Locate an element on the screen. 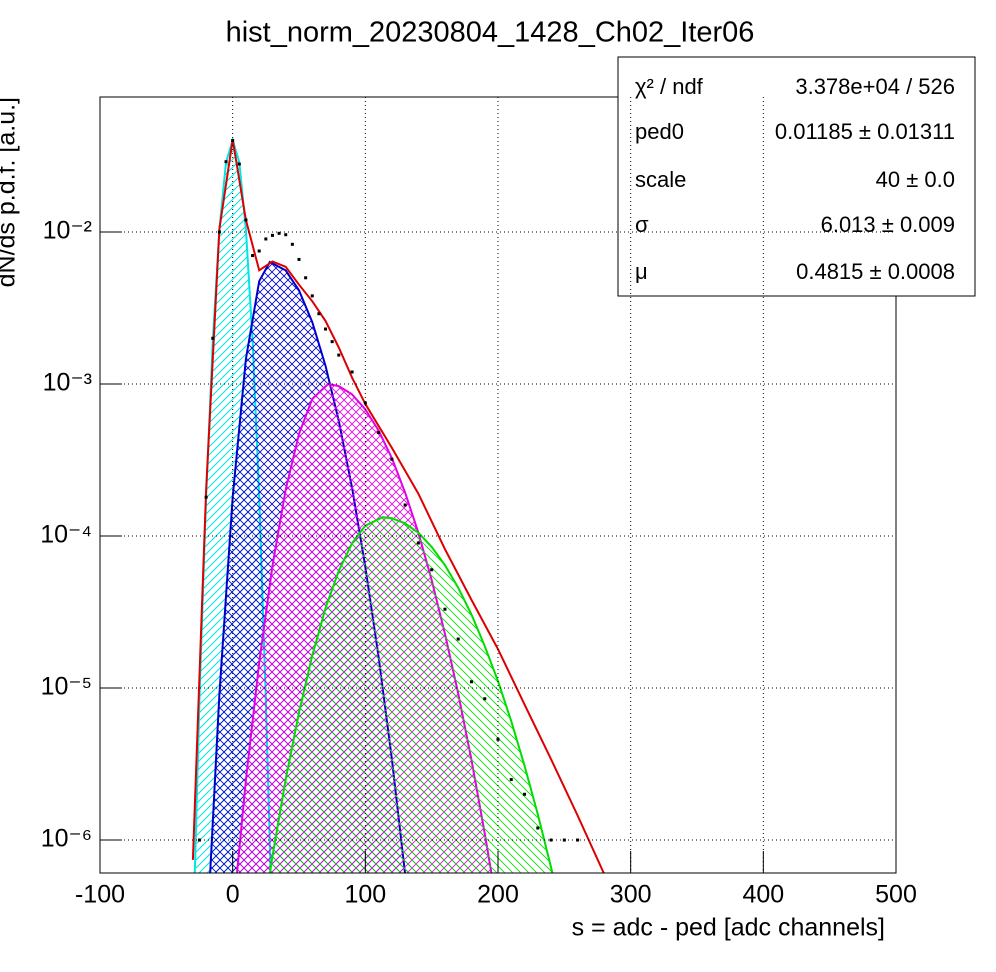 This screenshot has width=996, height=972. x-tick-label: 200 is located at coordinates (498, 895).